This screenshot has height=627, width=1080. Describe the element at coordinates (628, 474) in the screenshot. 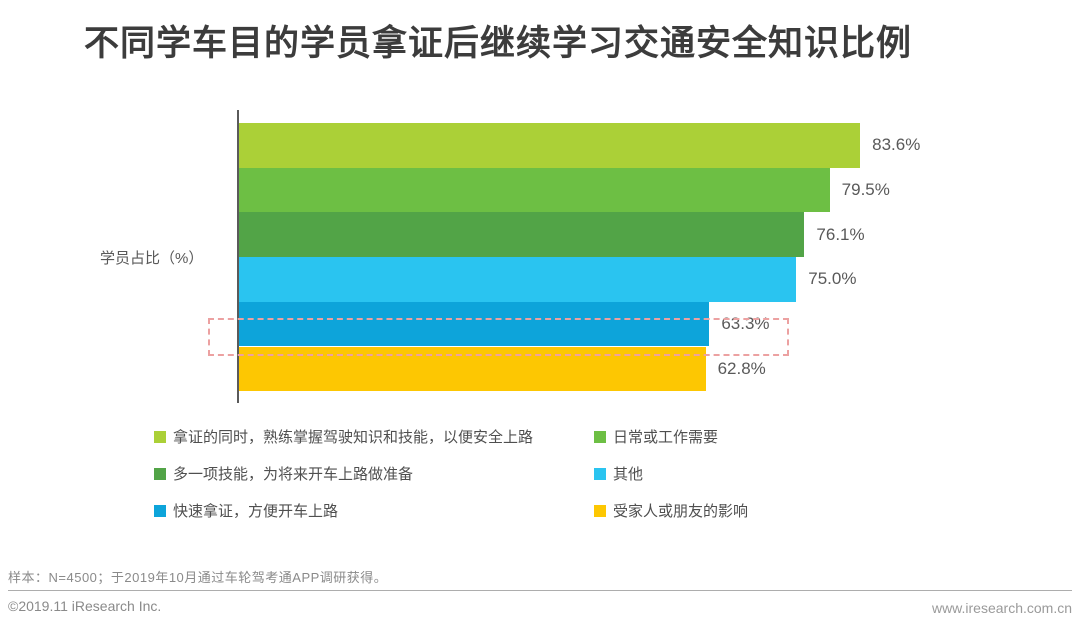

I see `legend-label: 其他` at that location.